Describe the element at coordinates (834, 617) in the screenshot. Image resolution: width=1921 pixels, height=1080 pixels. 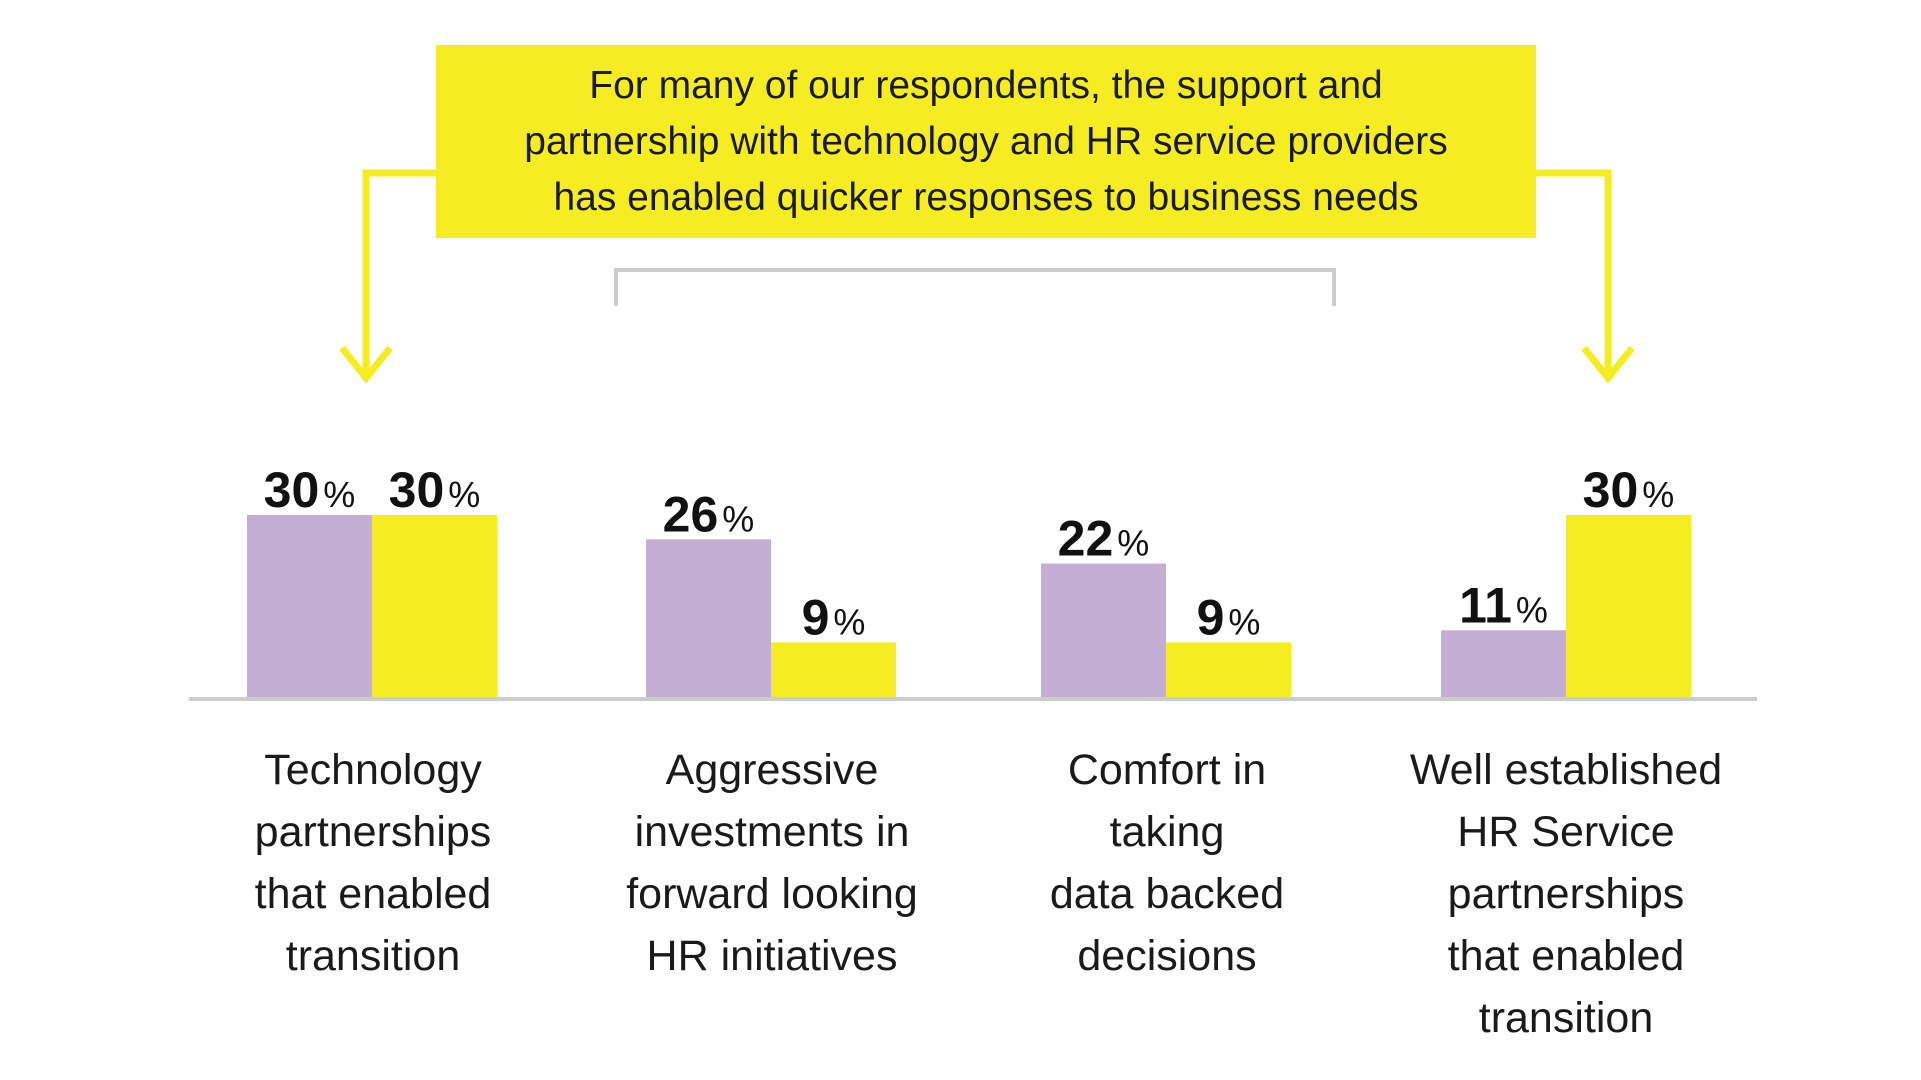
I see `value-label-s2-c2: 9%` at that location.